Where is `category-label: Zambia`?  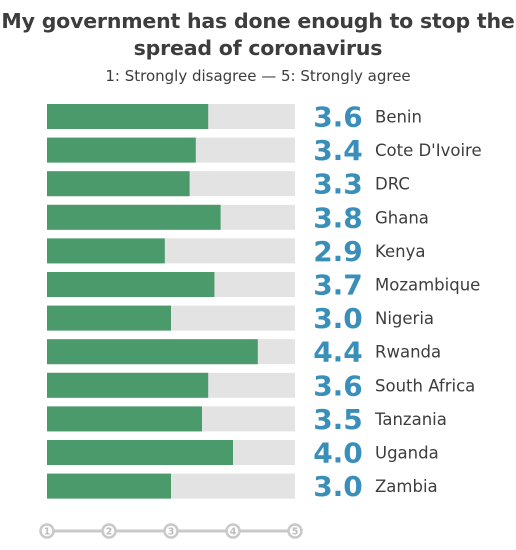 category-label: Zambia is located at coordinates (406, 486).